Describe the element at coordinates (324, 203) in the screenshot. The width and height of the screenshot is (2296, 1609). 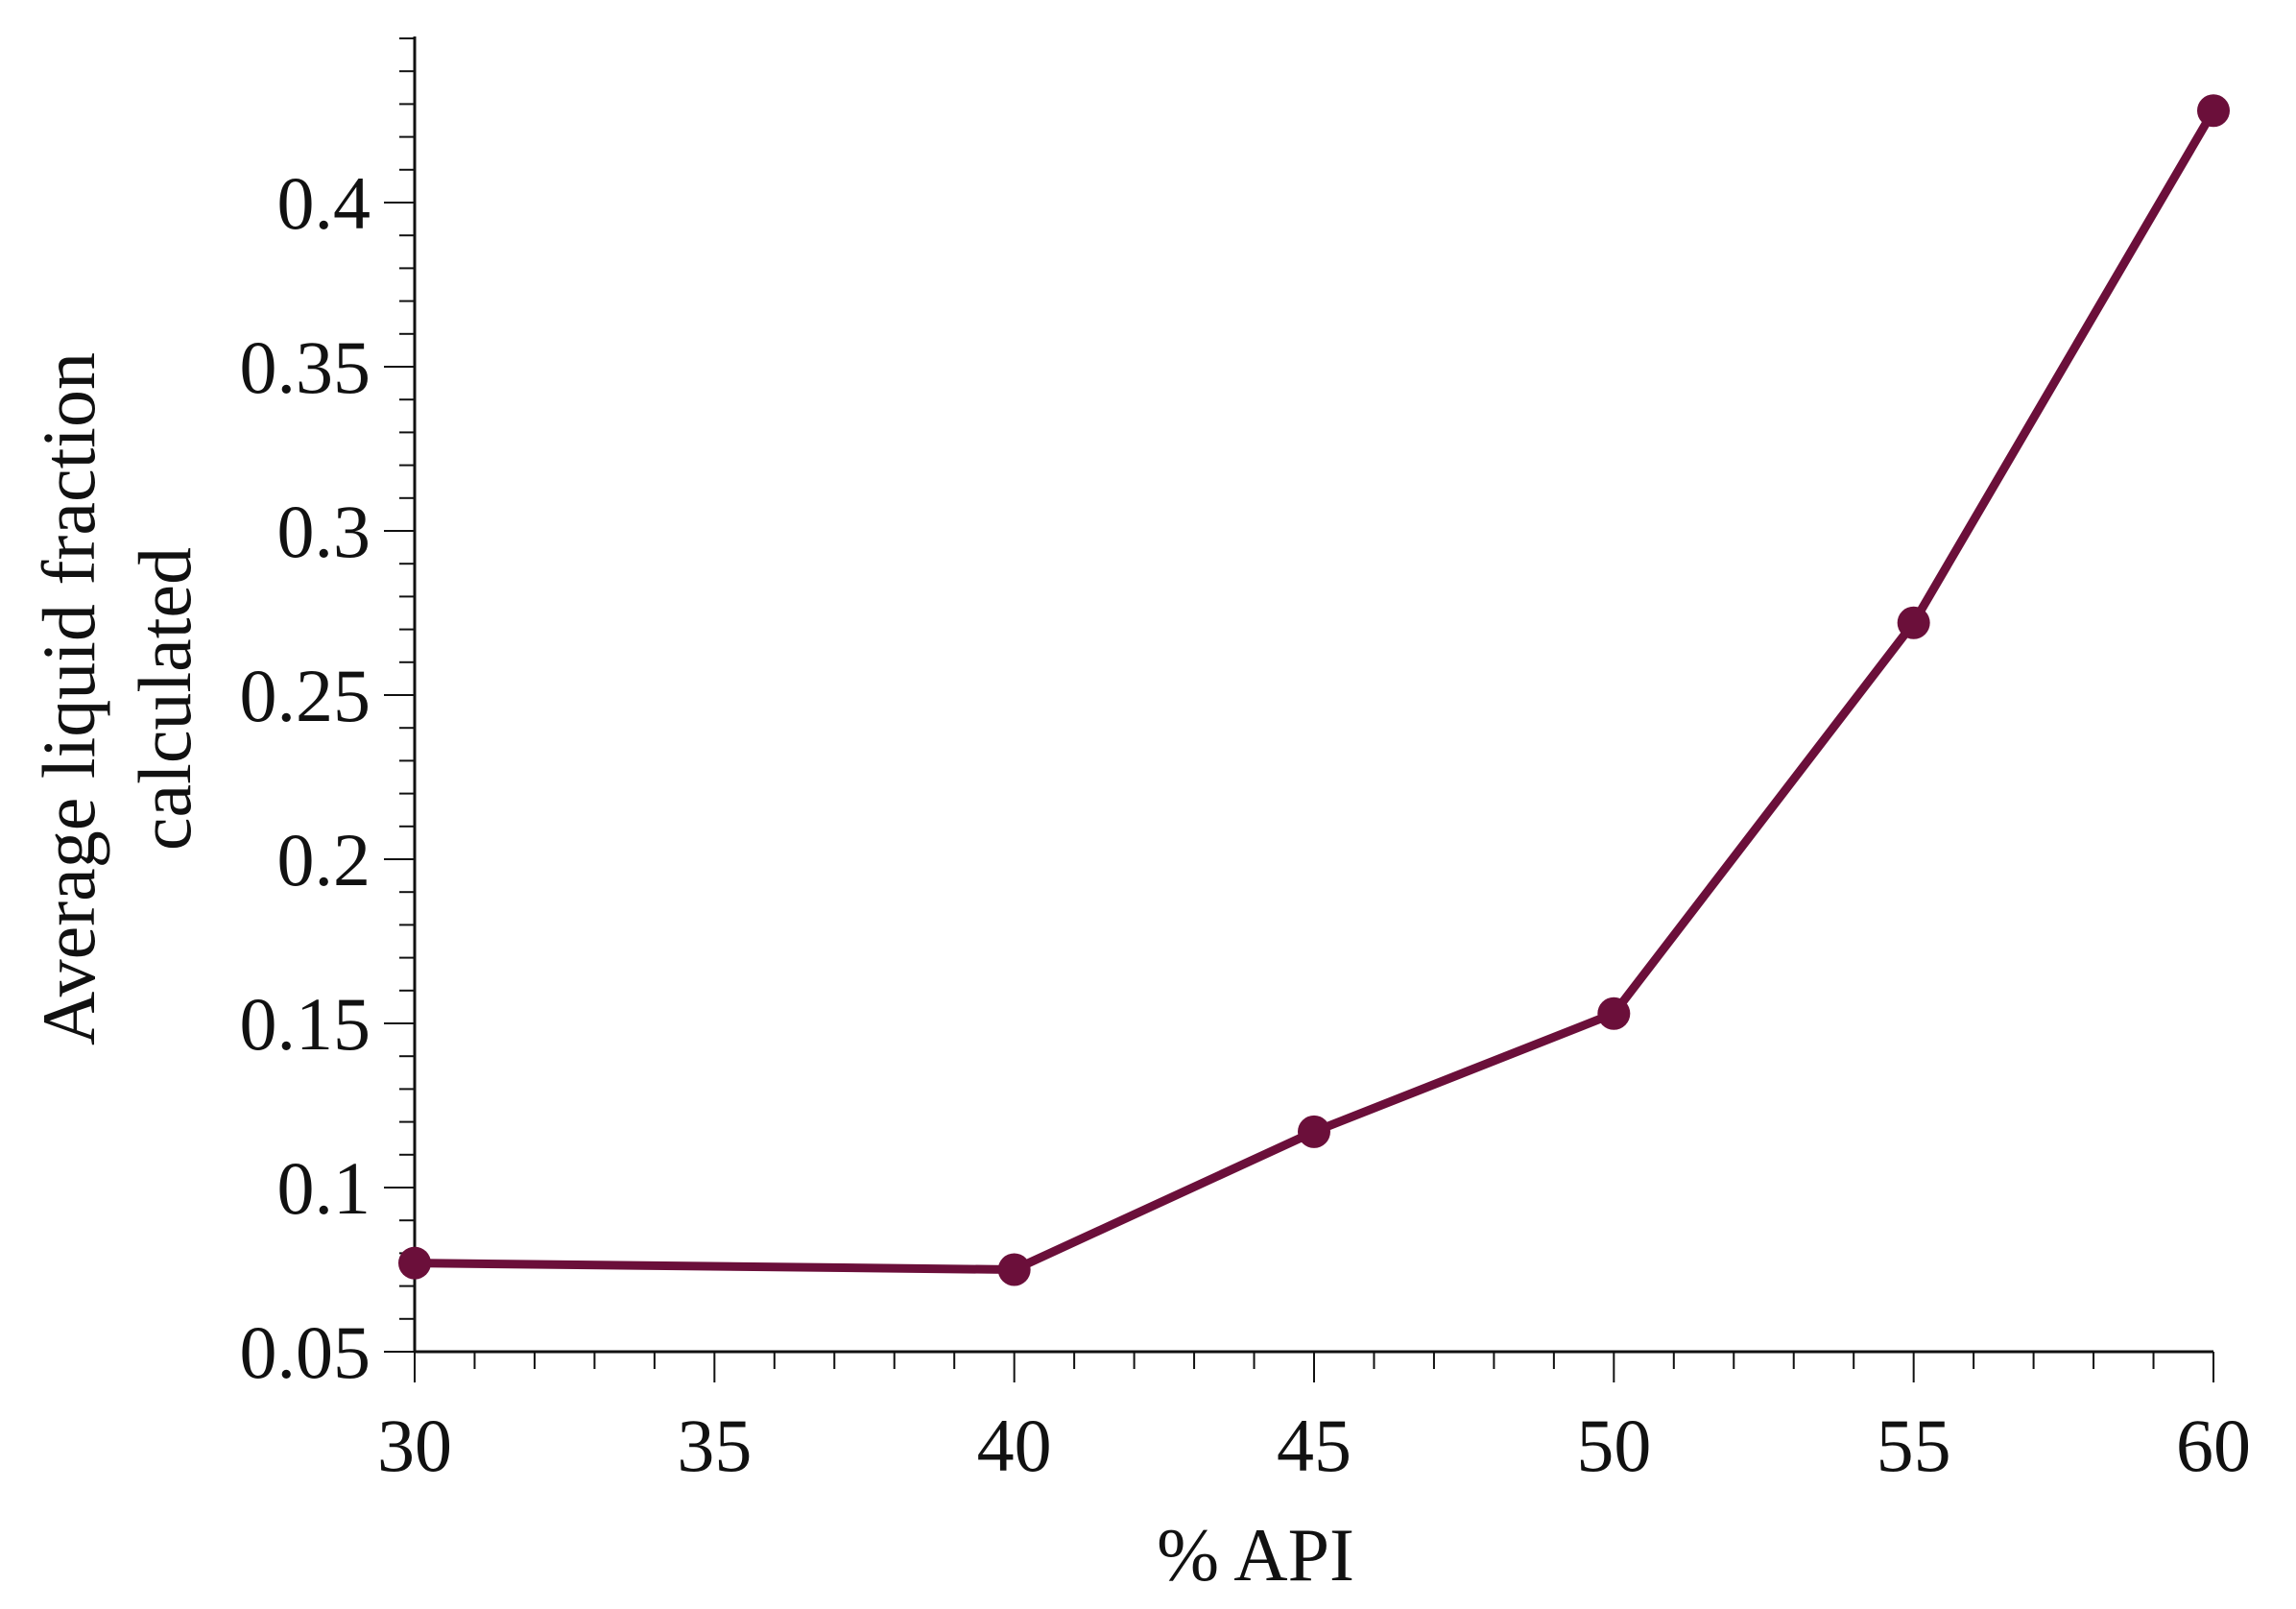
I see `y-tick-label: 0.4` at that location.